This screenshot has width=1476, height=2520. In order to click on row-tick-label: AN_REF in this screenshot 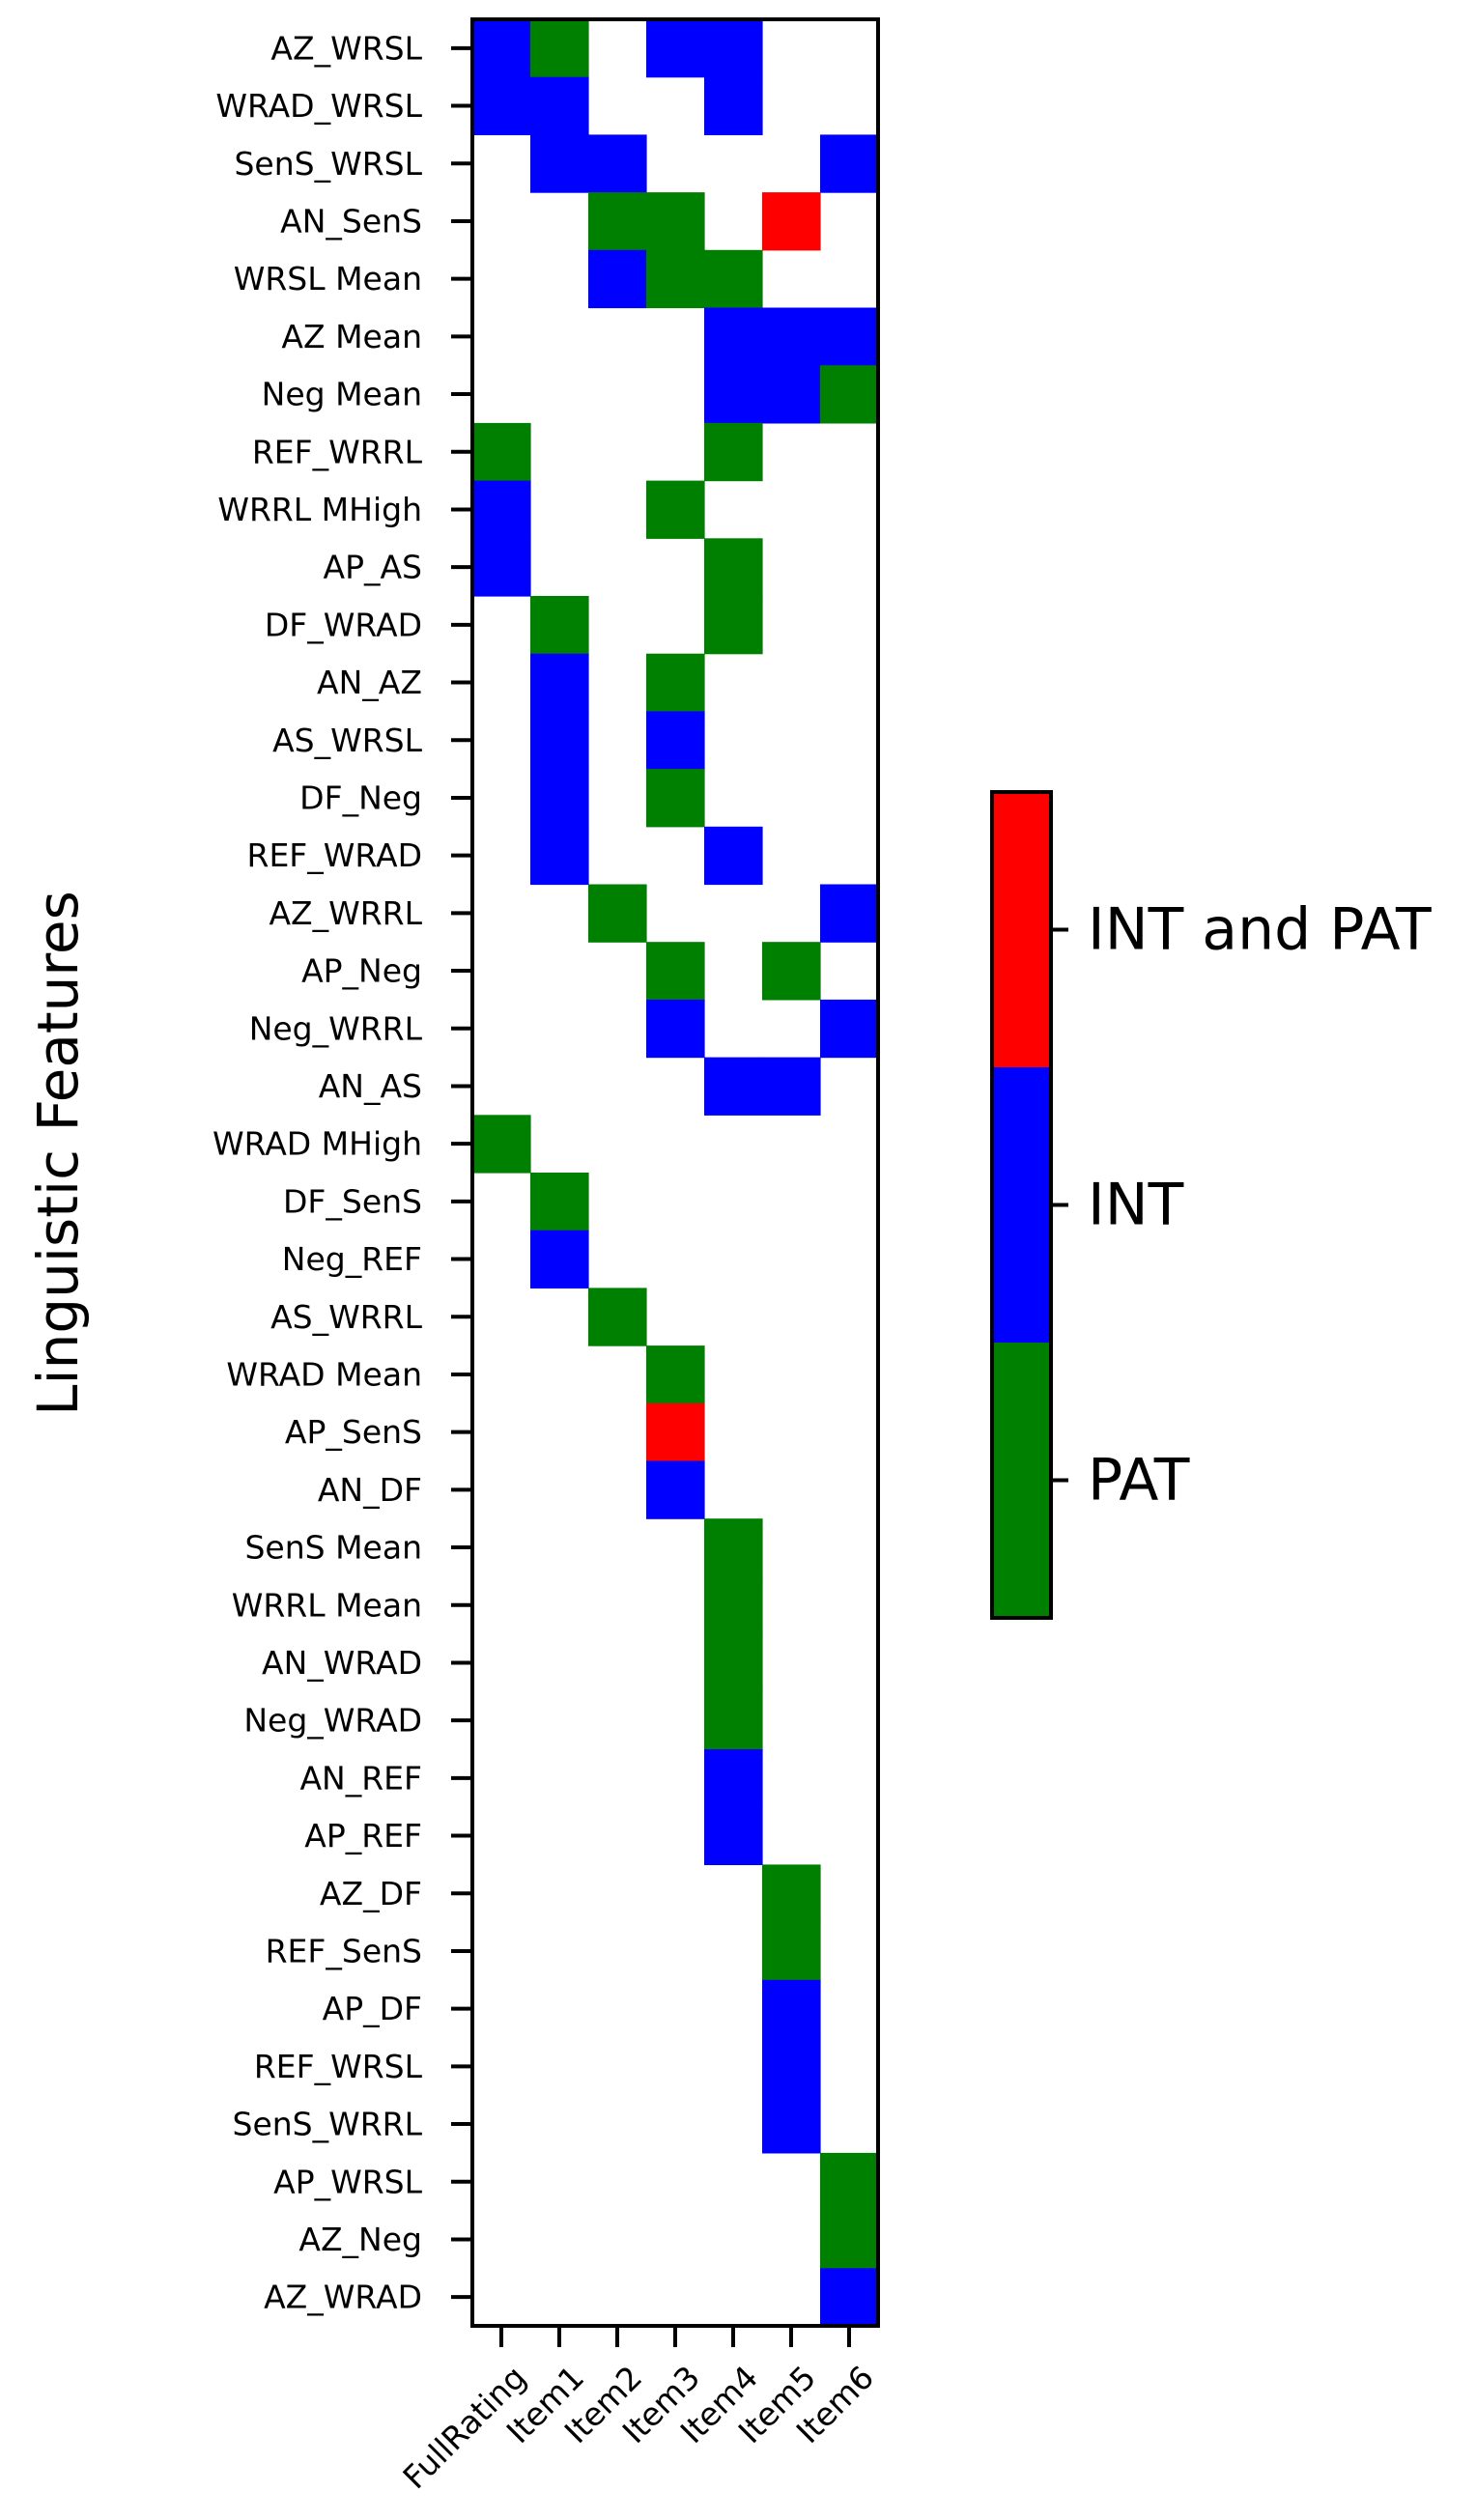, I will do `click(360, 1778)`.